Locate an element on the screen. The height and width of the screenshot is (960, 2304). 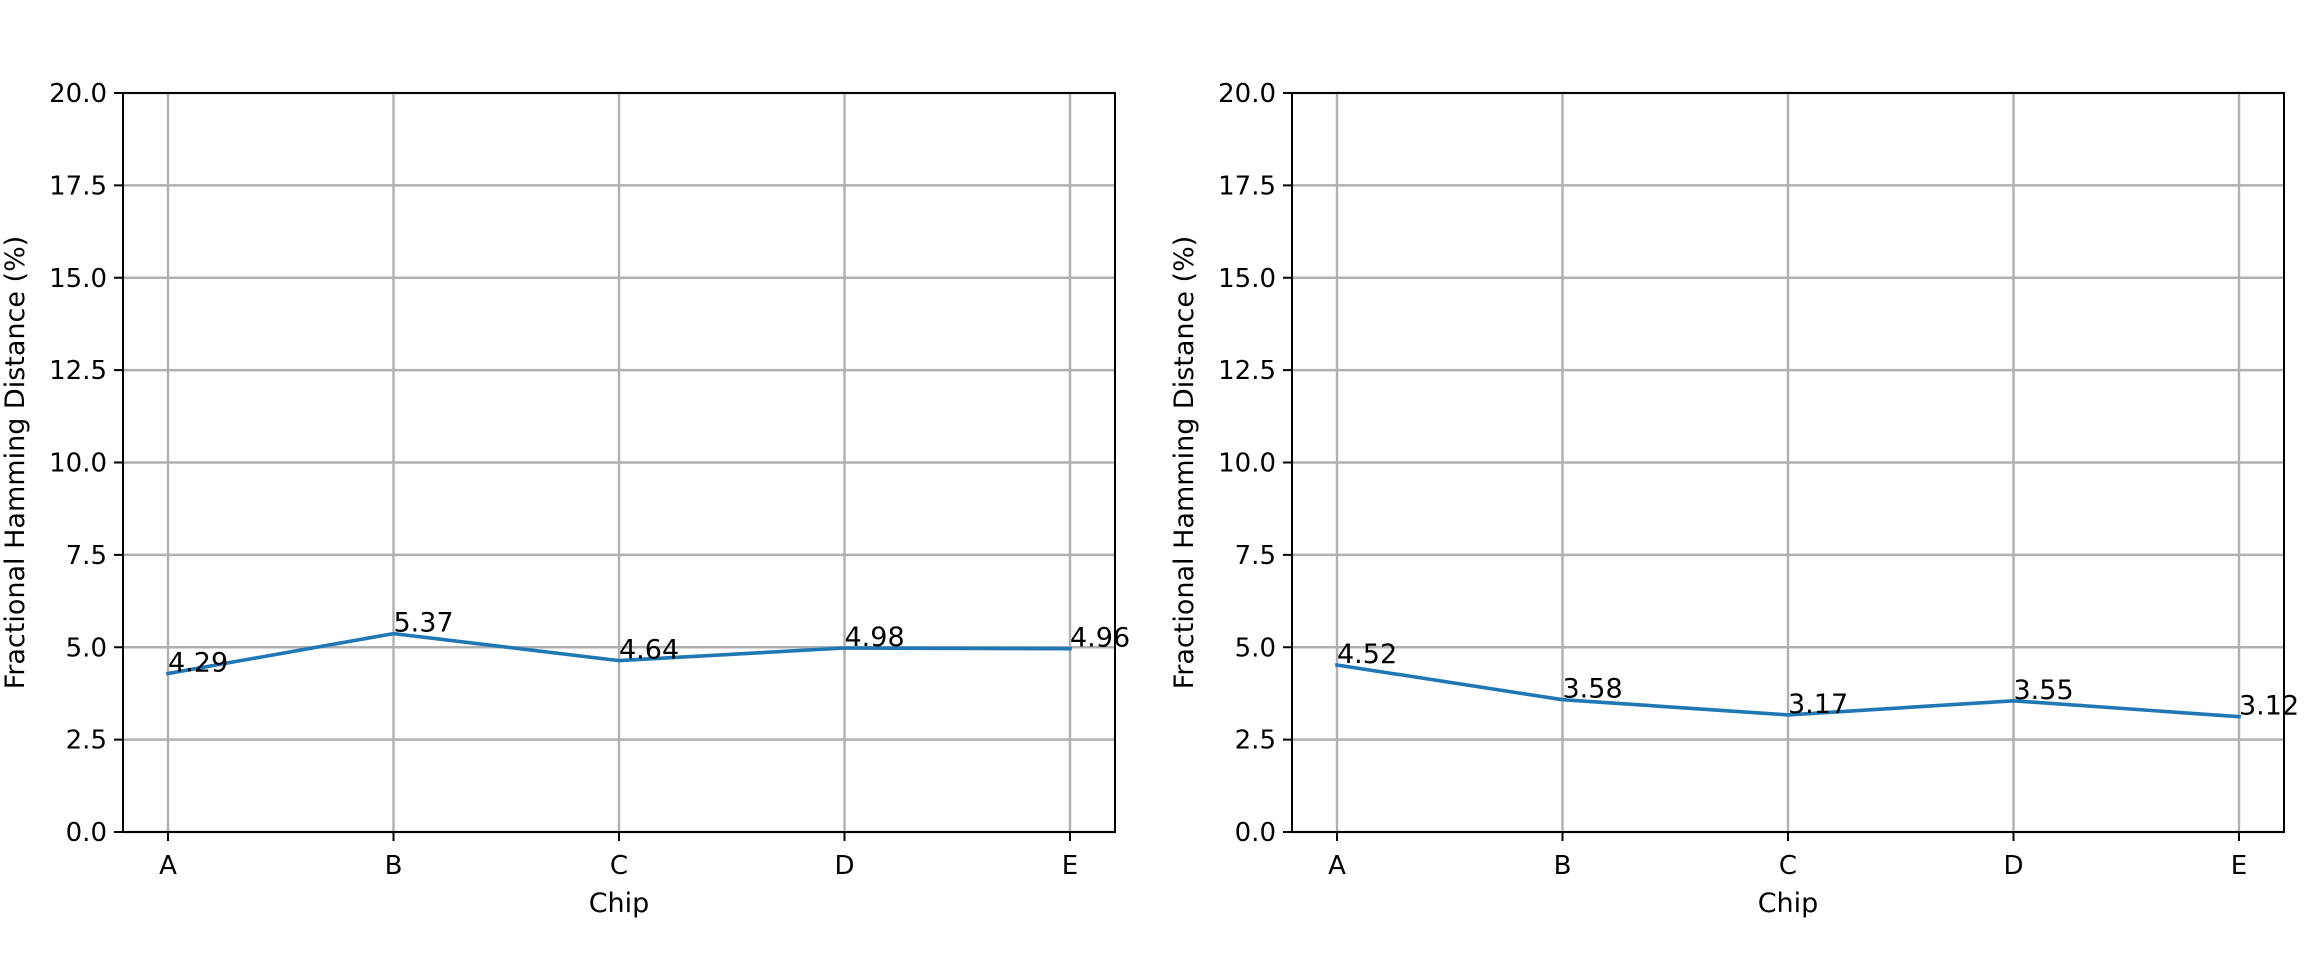
data-label: 3.55 is located at coordinates (2044, 690).